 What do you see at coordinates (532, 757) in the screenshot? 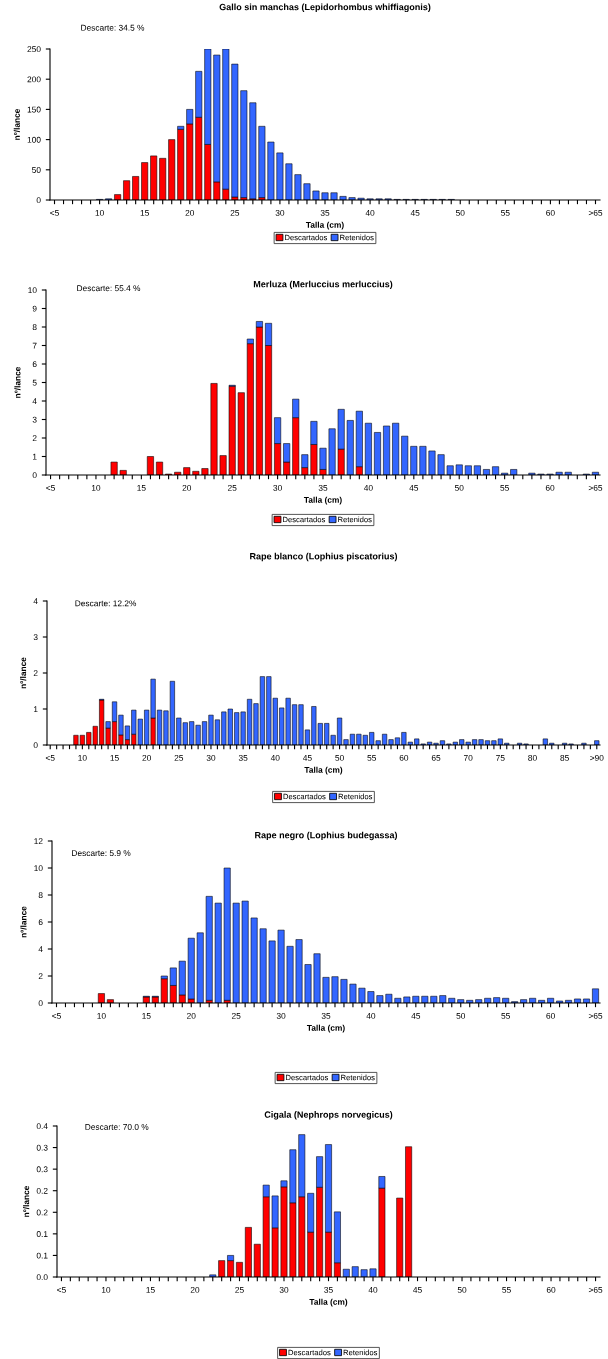
I see `x-tick-label: 80` at bounding box center [532, 757].